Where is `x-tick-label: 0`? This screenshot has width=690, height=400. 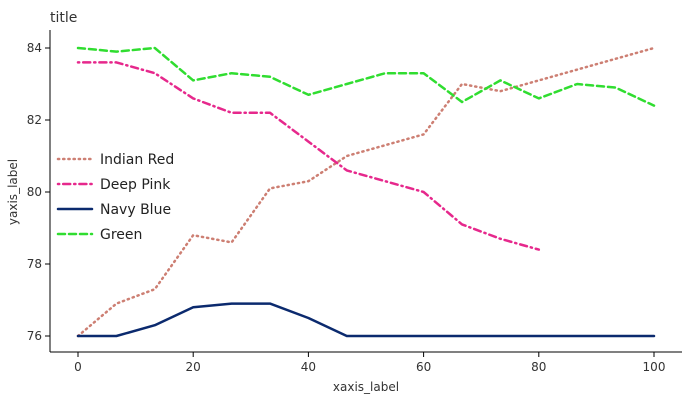 x-tick-label: 0 is located at coordinates (78, 367).